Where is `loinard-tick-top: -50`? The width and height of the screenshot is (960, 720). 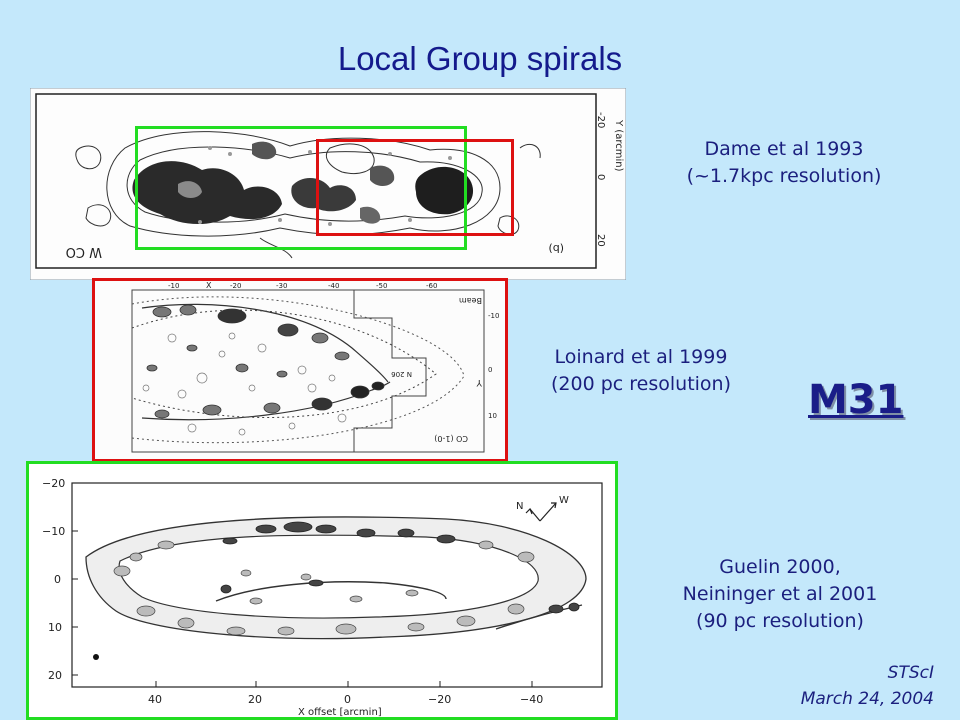 loinard-tick-top: -50 is located at coordinates (381, 286).